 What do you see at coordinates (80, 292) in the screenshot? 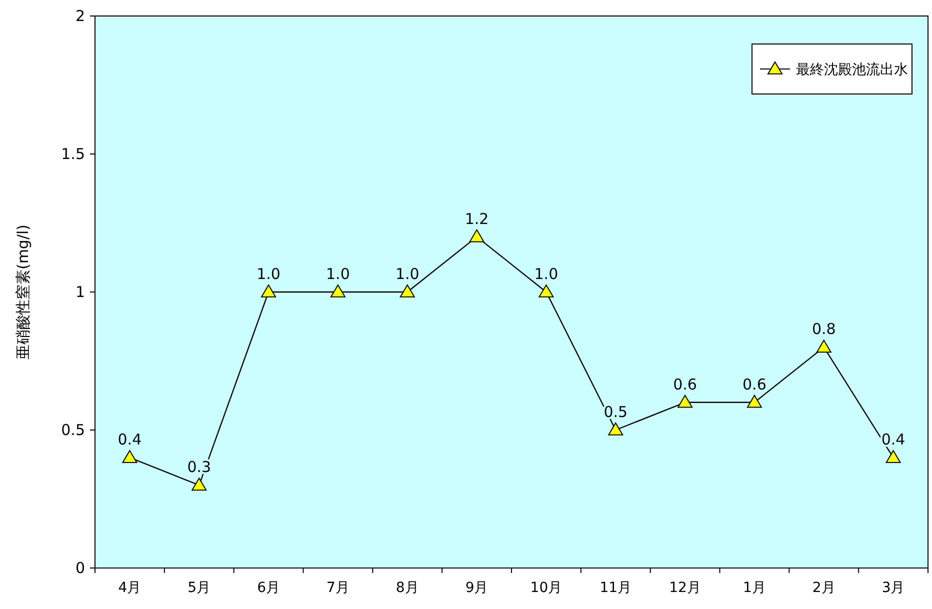
I see `y-tick-label: 1` at bounding box center [80, 292].